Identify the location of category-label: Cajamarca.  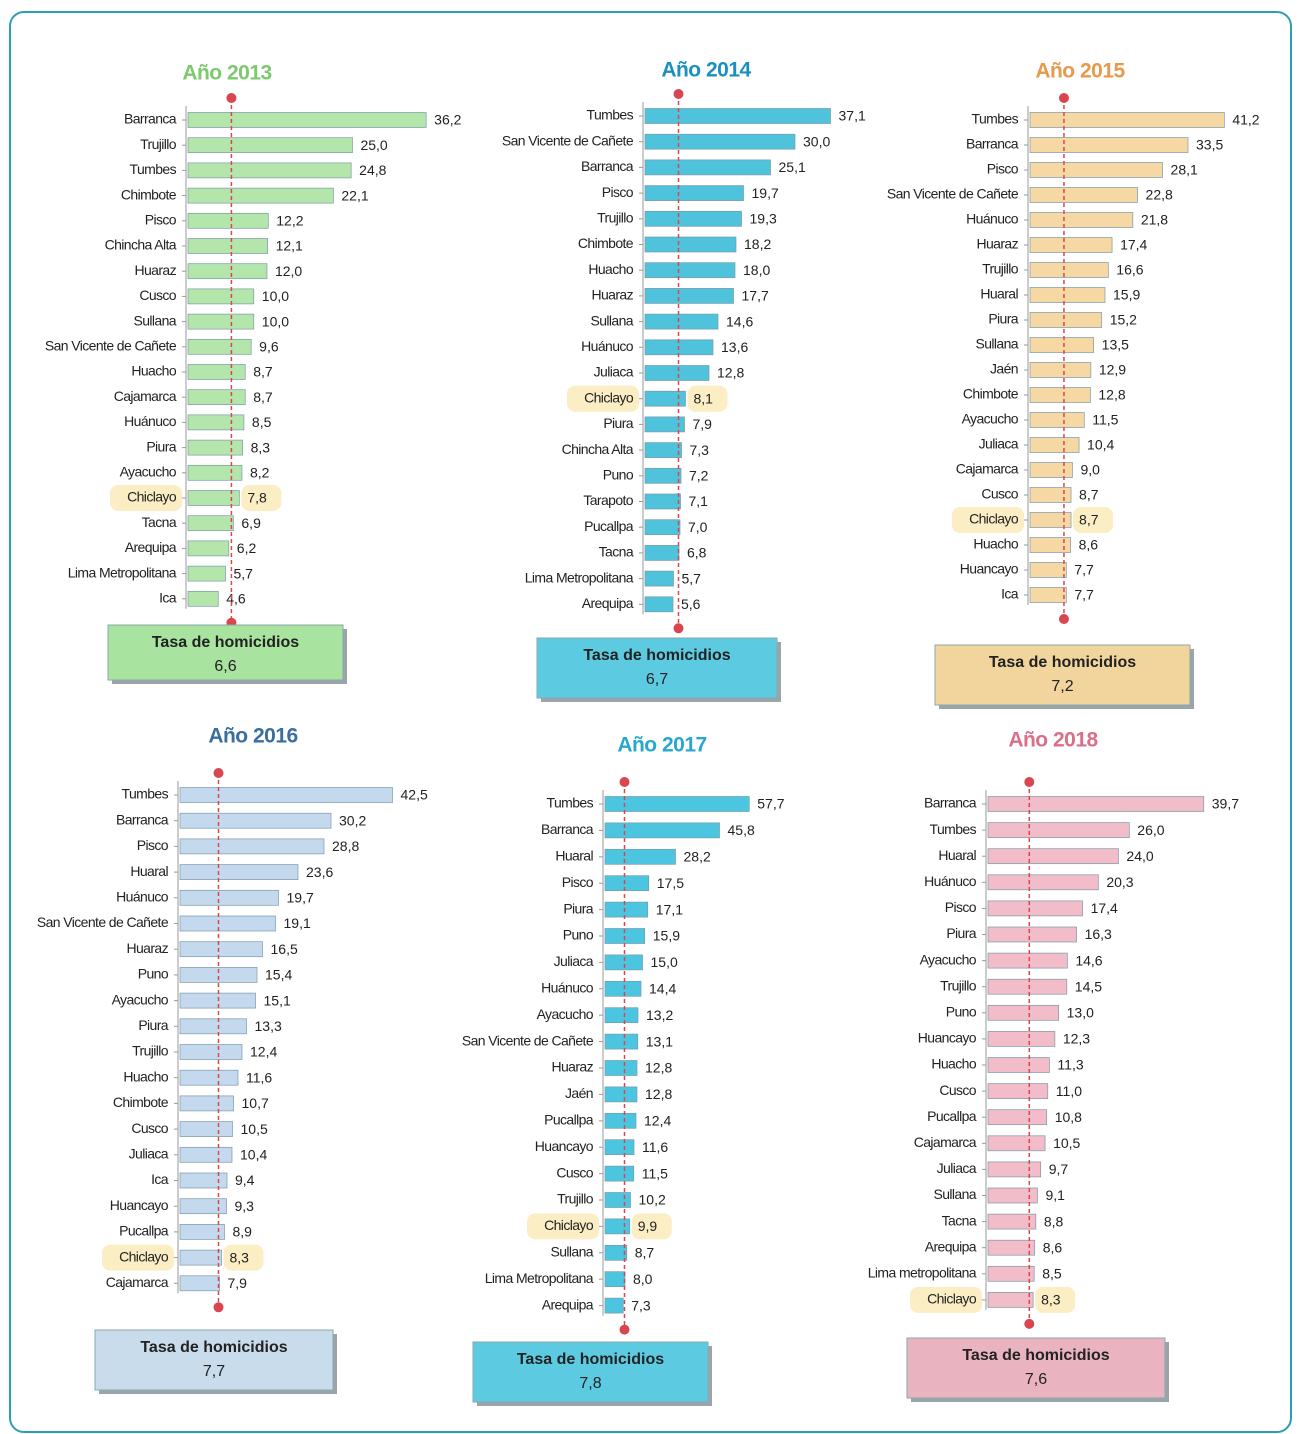
(145, 396).